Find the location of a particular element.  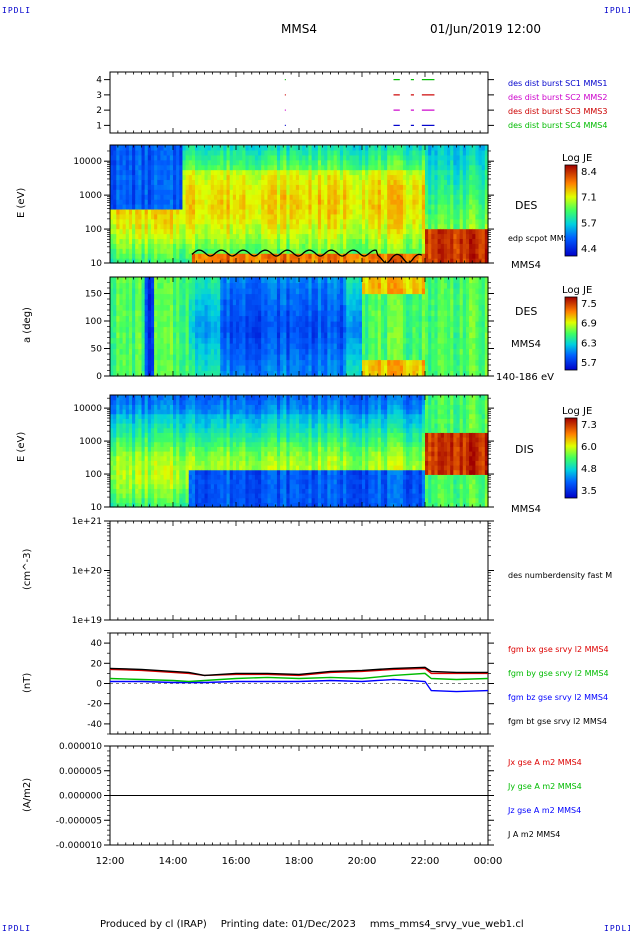

des-energy-label: DES is located at coordinates (526, 205).